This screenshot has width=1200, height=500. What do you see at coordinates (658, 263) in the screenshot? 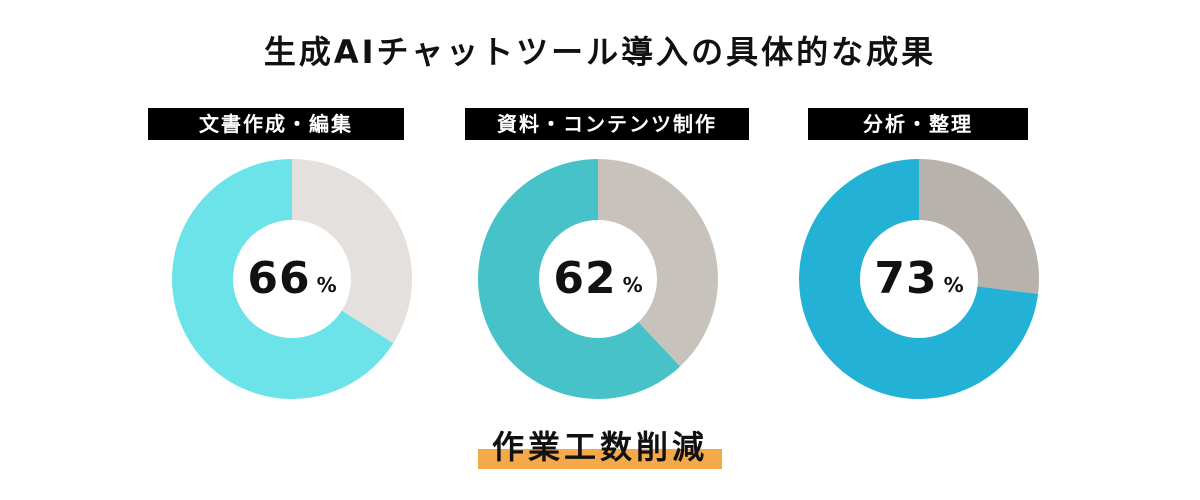
I see `donut-slice-remainder` at bounding box center [658, 263].